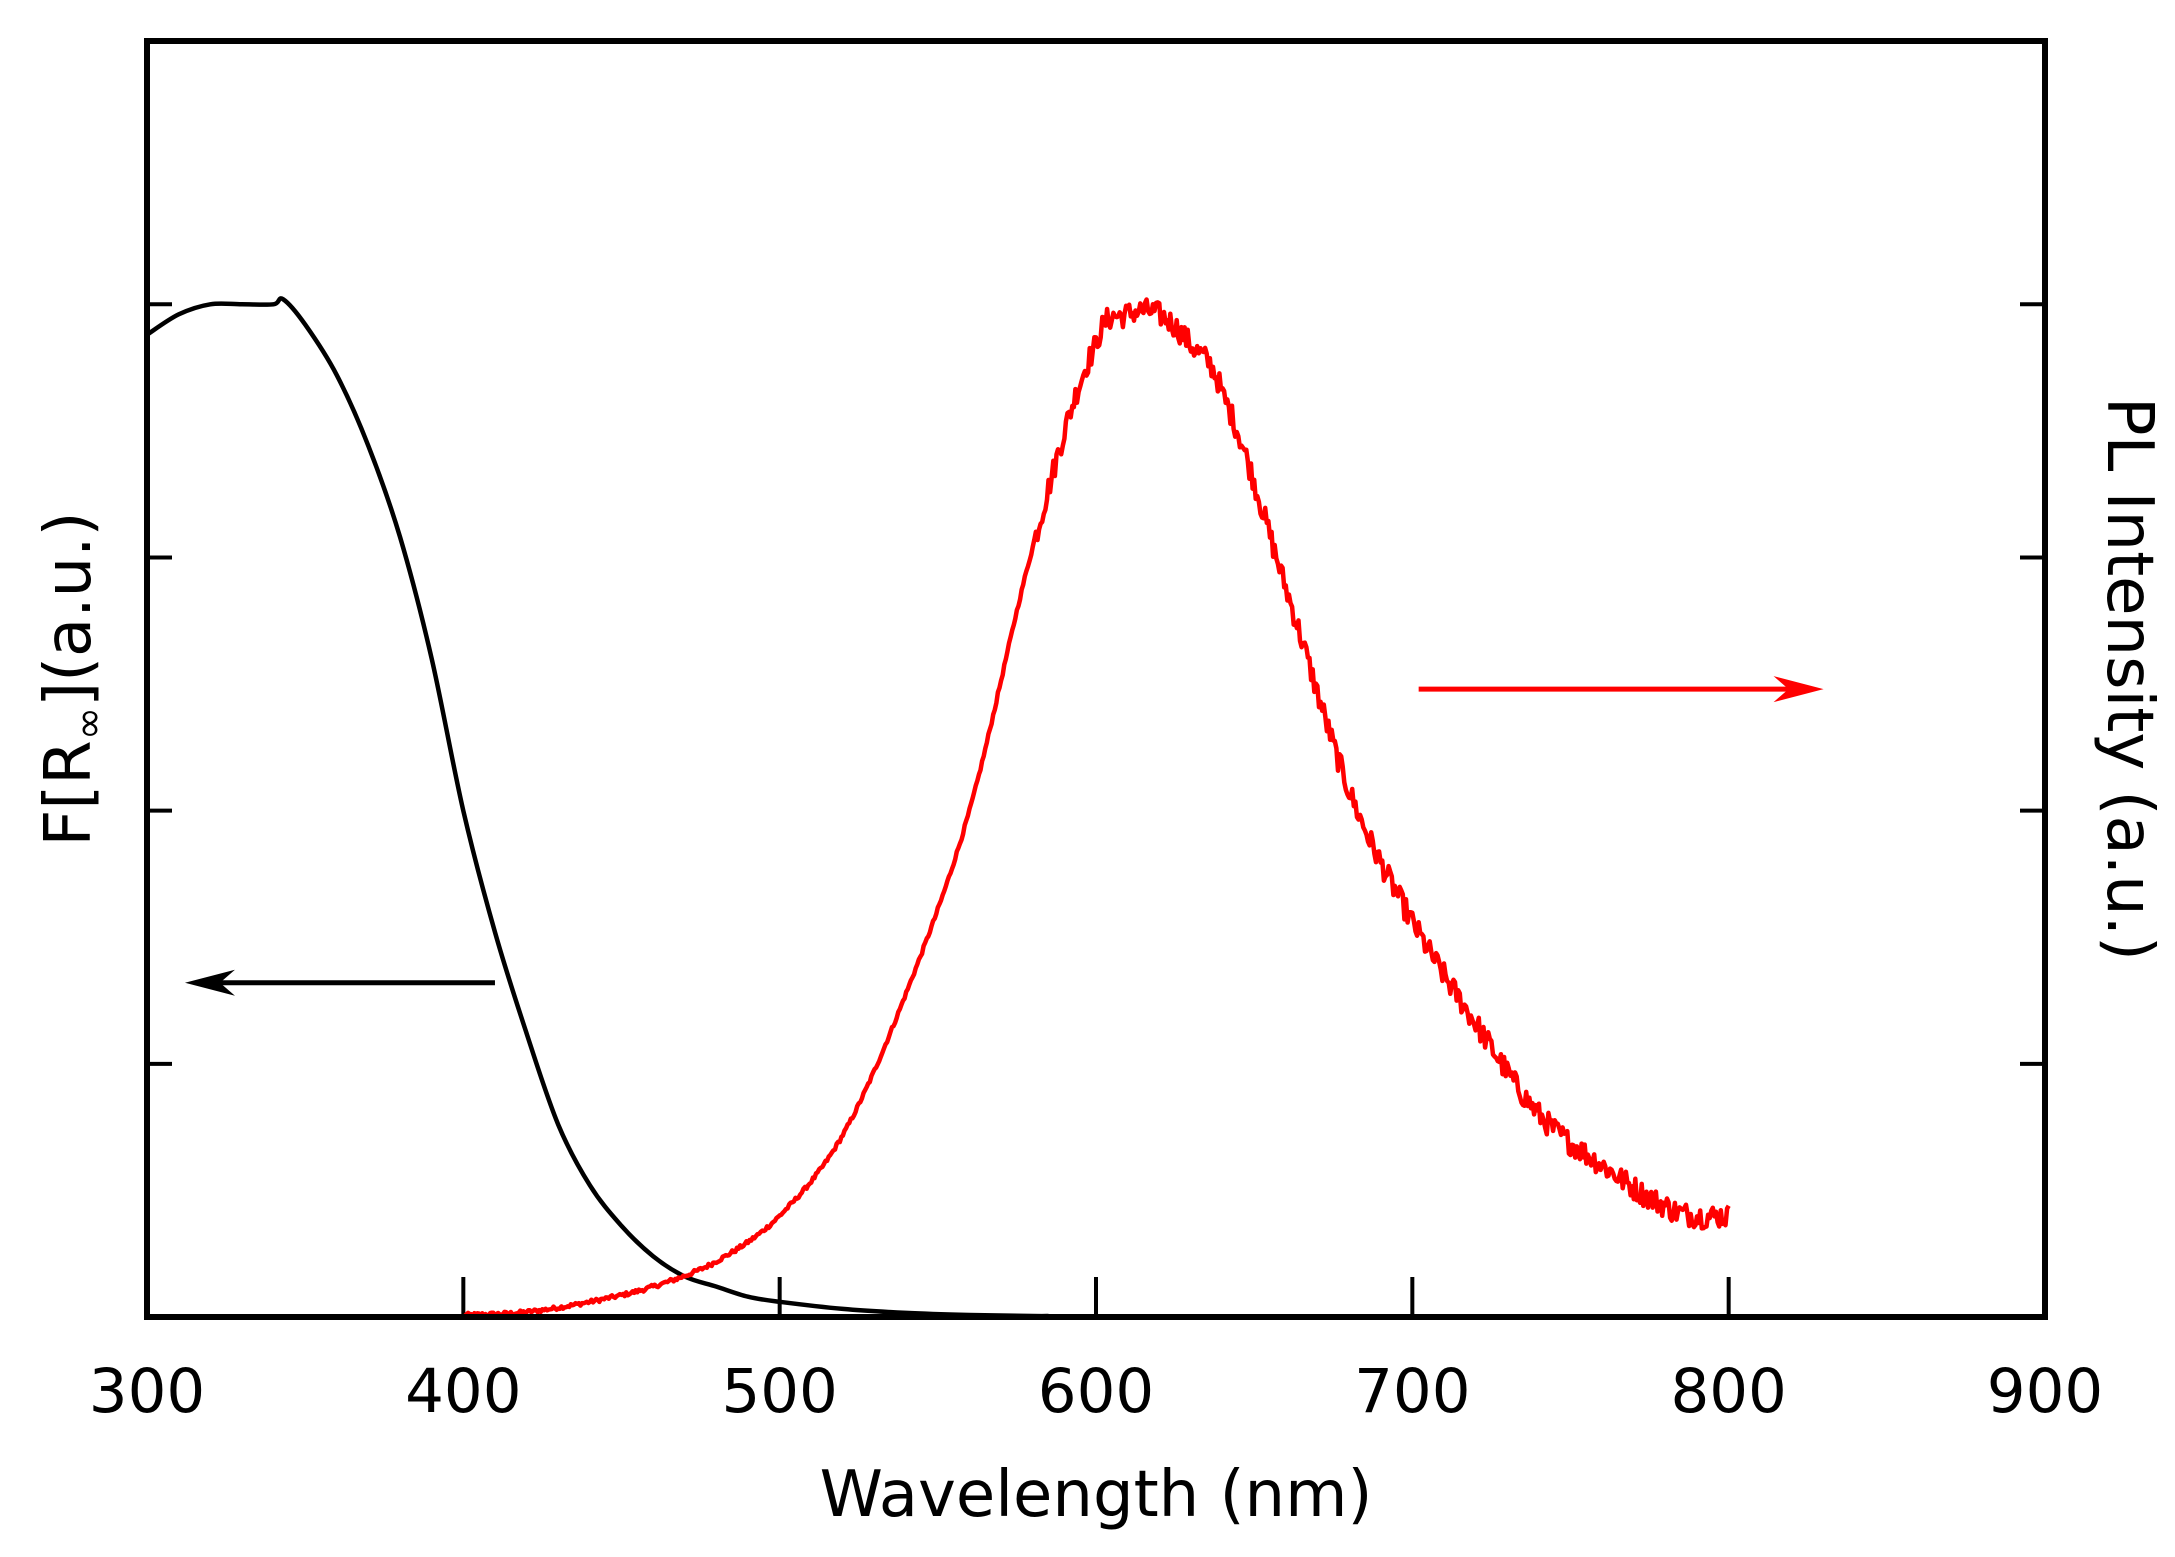 Image resolution: width=2175 pixels, height=1557 pixels. I want to click on x-tick-label-600: 600, so click(1096, 1391).